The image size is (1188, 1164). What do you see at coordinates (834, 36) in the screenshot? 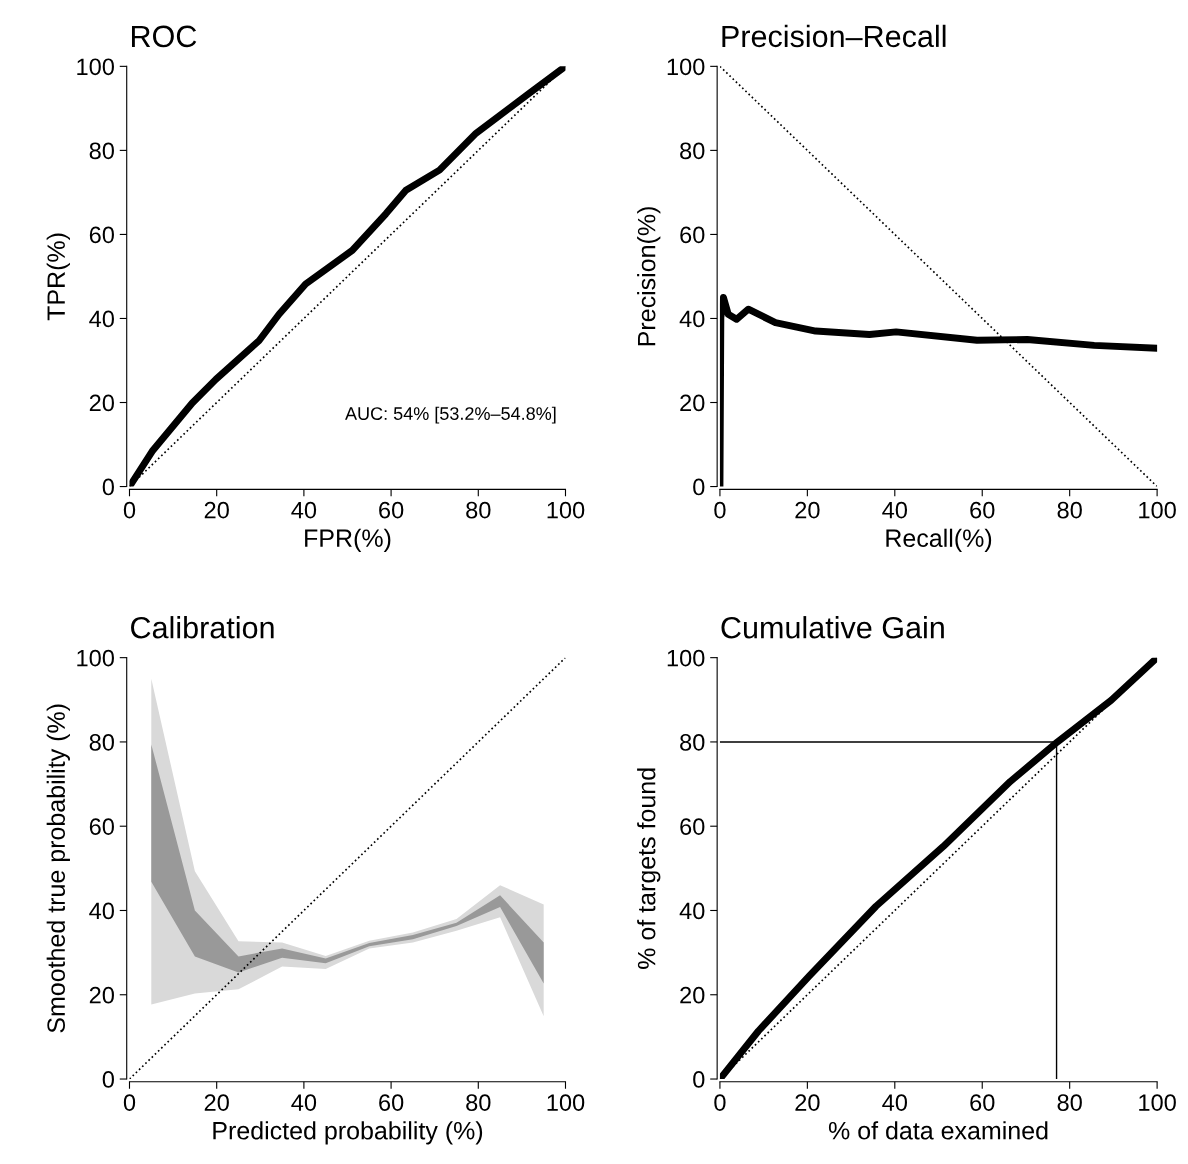
I see `chart-title: Precision–Recall` at bounding box center [834, 36].